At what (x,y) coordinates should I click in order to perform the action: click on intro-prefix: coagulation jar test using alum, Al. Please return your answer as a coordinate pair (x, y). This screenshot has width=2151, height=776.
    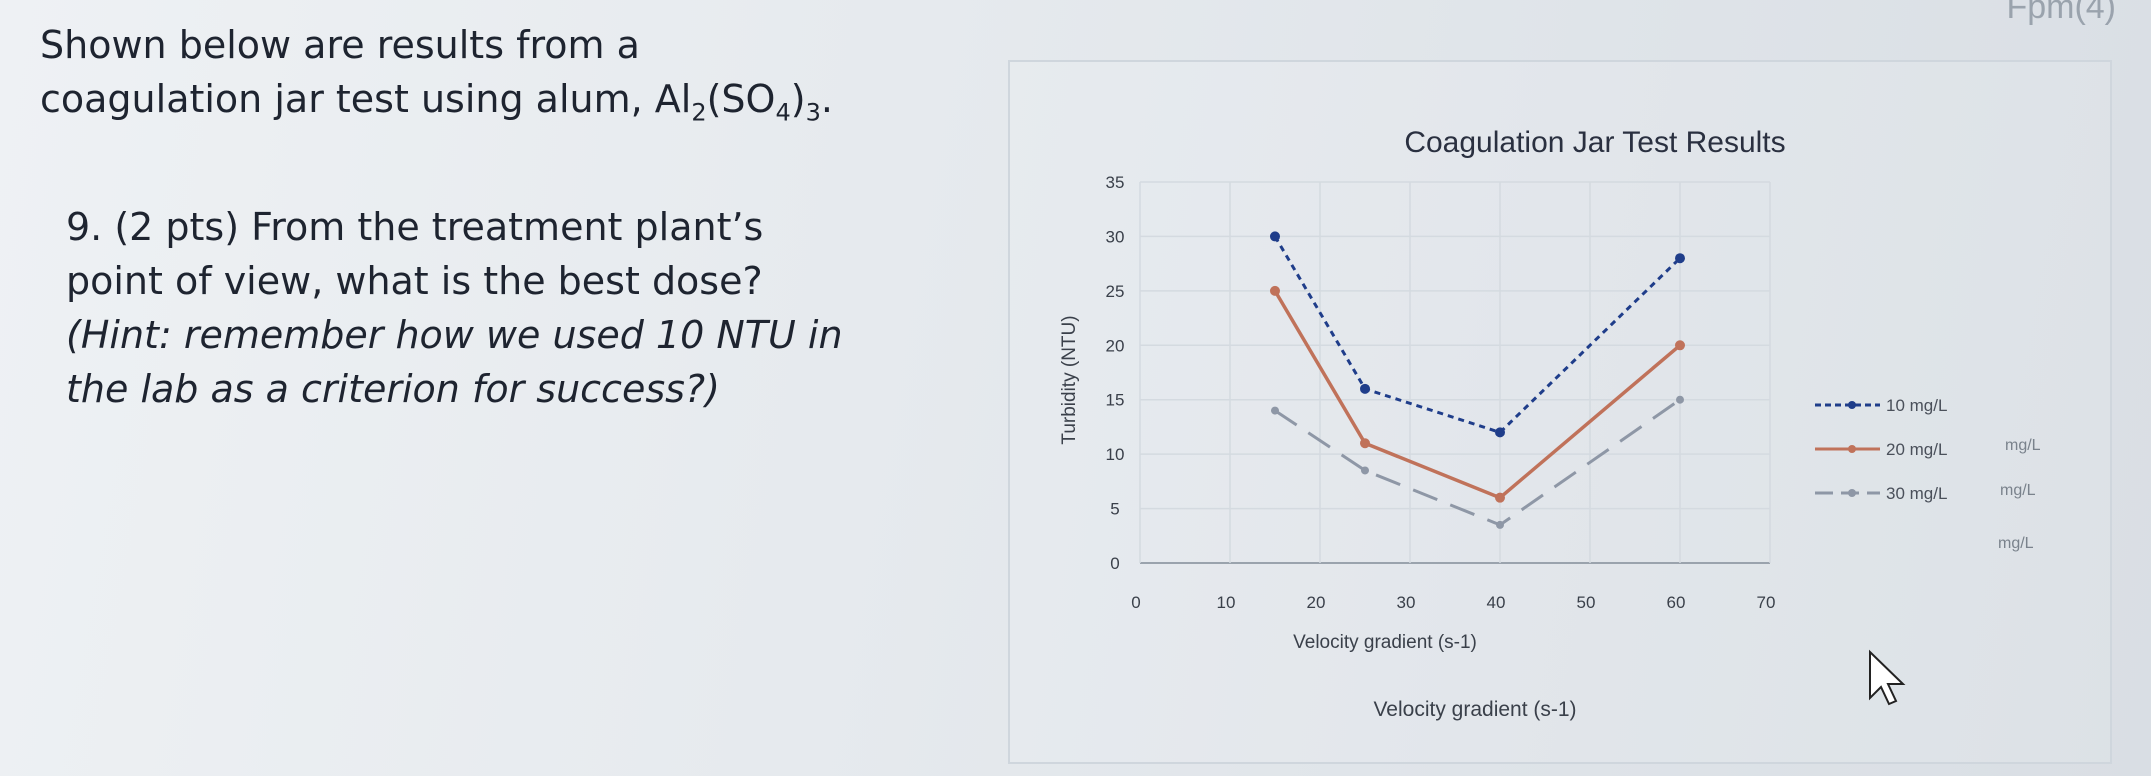
    Looking at the image, I should click on (366, 99).